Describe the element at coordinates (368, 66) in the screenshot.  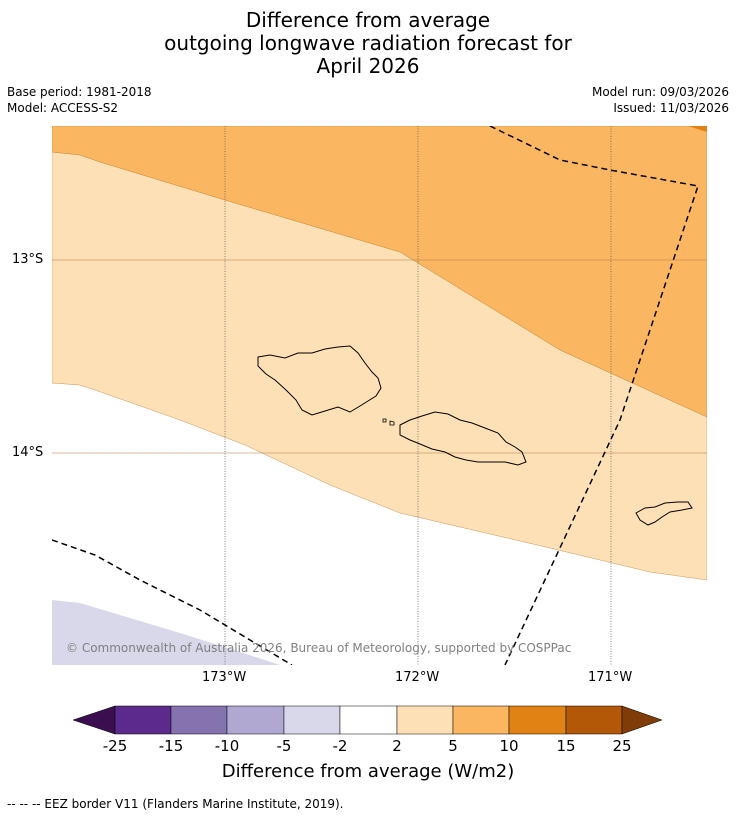
I see `title-line-3: April 2026` at that location.